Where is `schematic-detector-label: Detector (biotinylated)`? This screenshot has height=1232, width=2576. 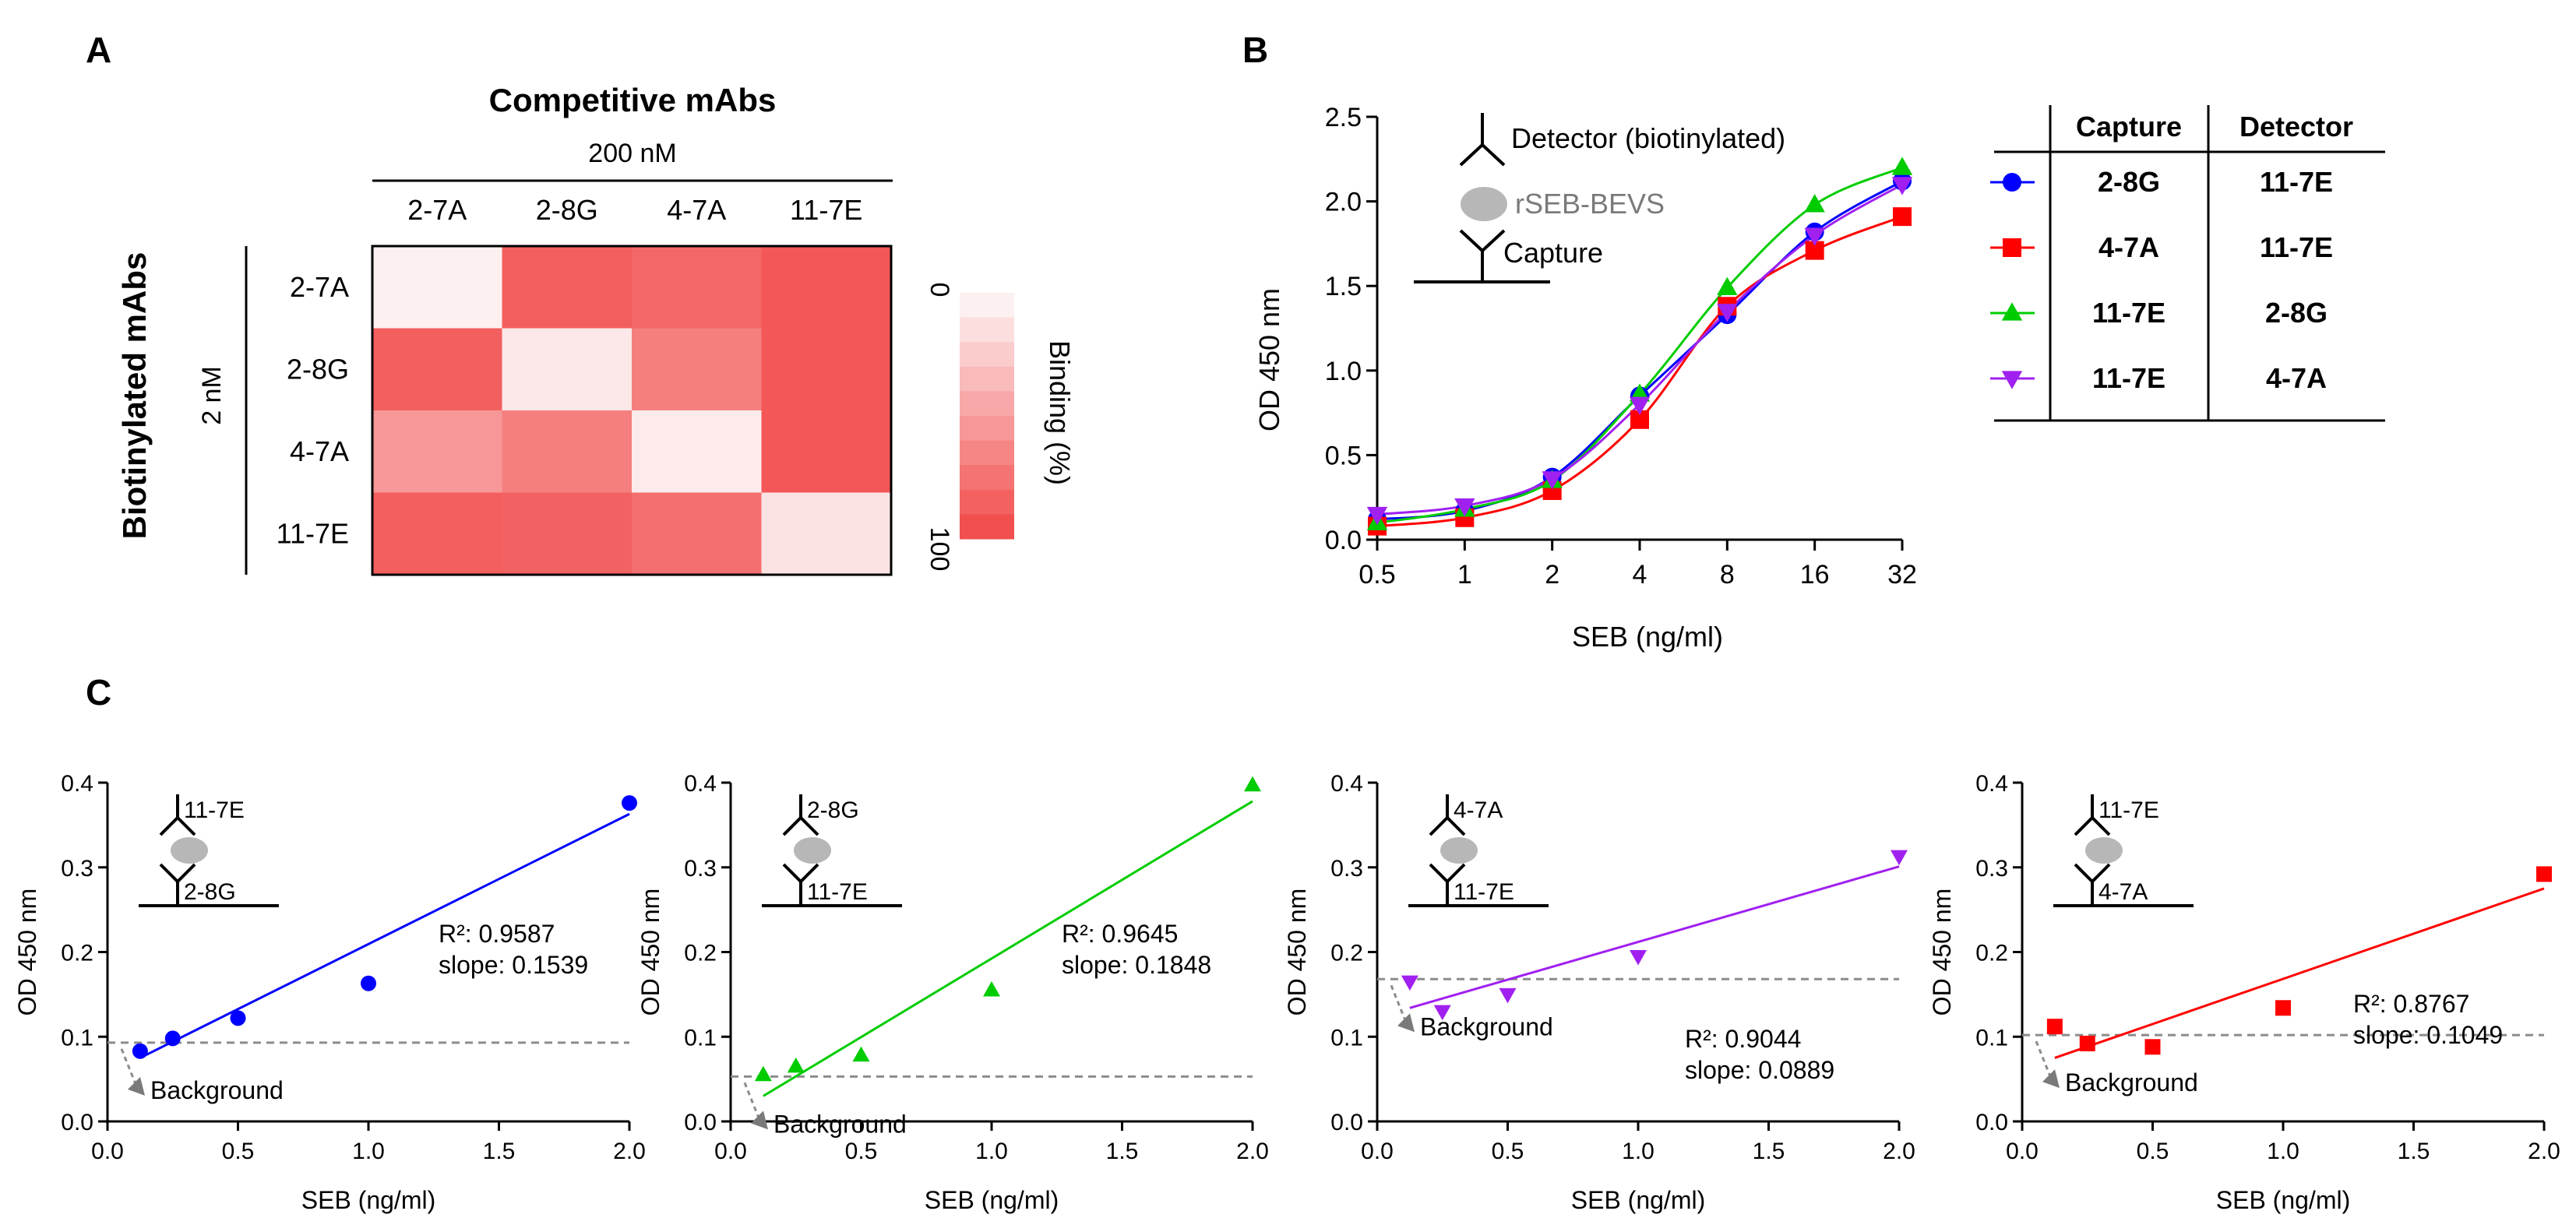 schematic-detector-label: Detector (biotinylated) is located at coordinates (1648, 138).